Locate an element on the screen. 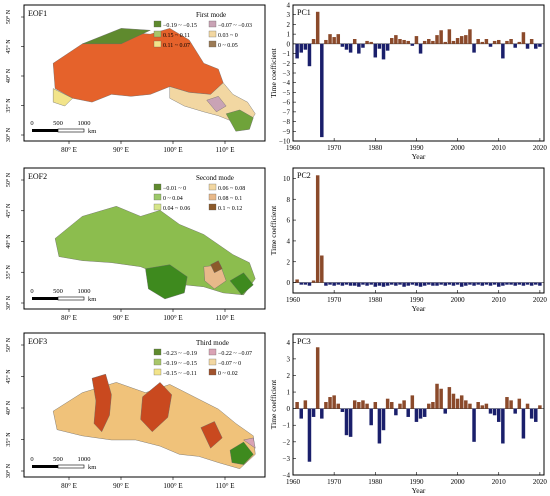 Image resolution: width=550 pixels, height=496 pixels. legend-label: 0 ~ 0.05 is located at coordinates (228, 46).